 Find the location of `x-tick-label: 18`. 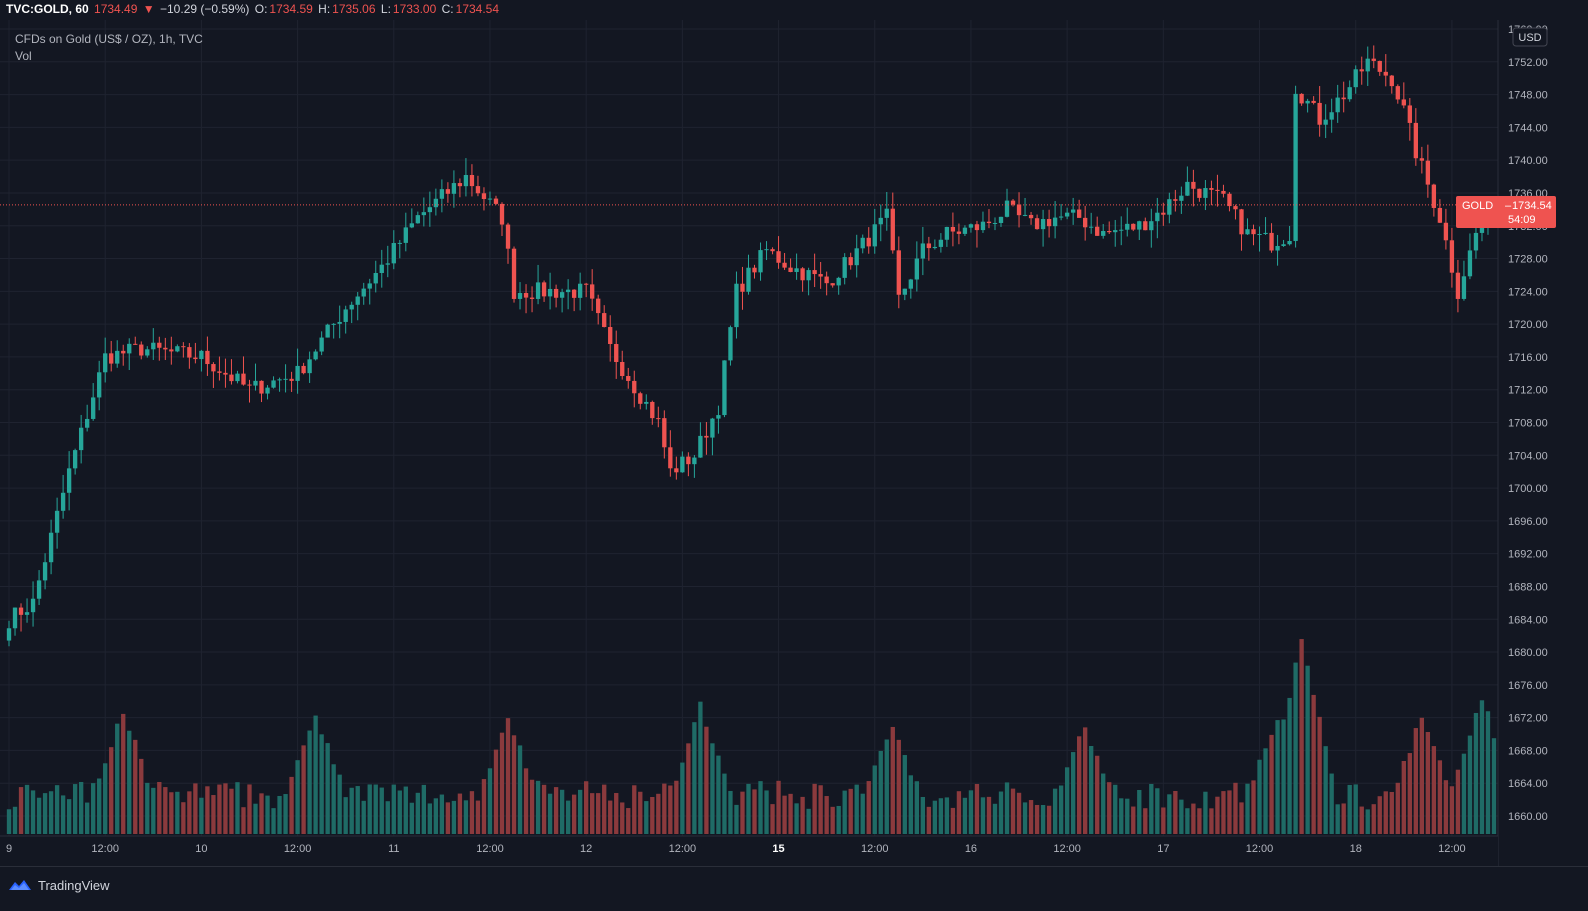

x-tick-label: 18 is located at coordinates (1356, 849).